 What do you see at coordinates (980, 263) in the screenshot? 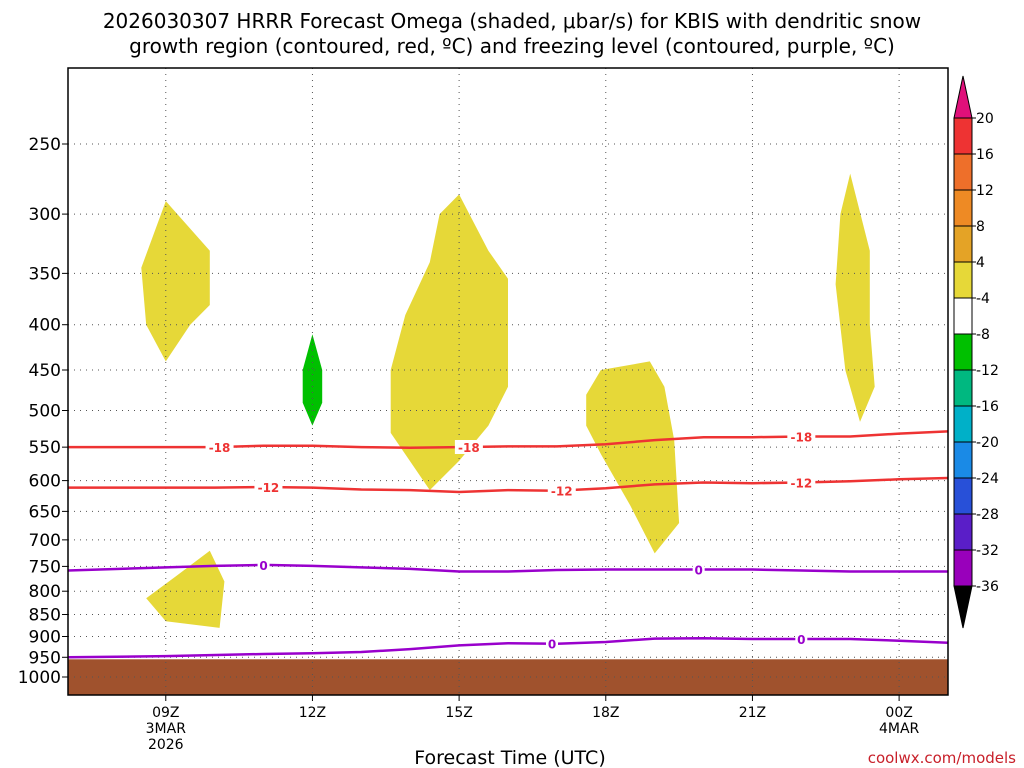
I see `colorbar-label-4: 4` at bounding box center [980, 263].